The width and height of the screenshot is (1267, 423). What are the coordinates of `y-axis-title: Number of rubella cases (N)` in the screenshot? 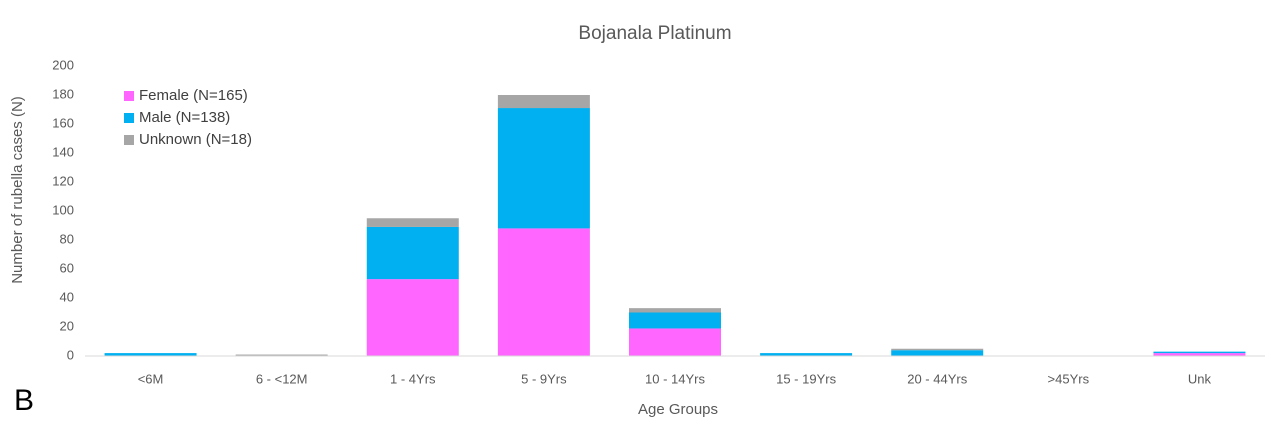 It's located at (17, 190).